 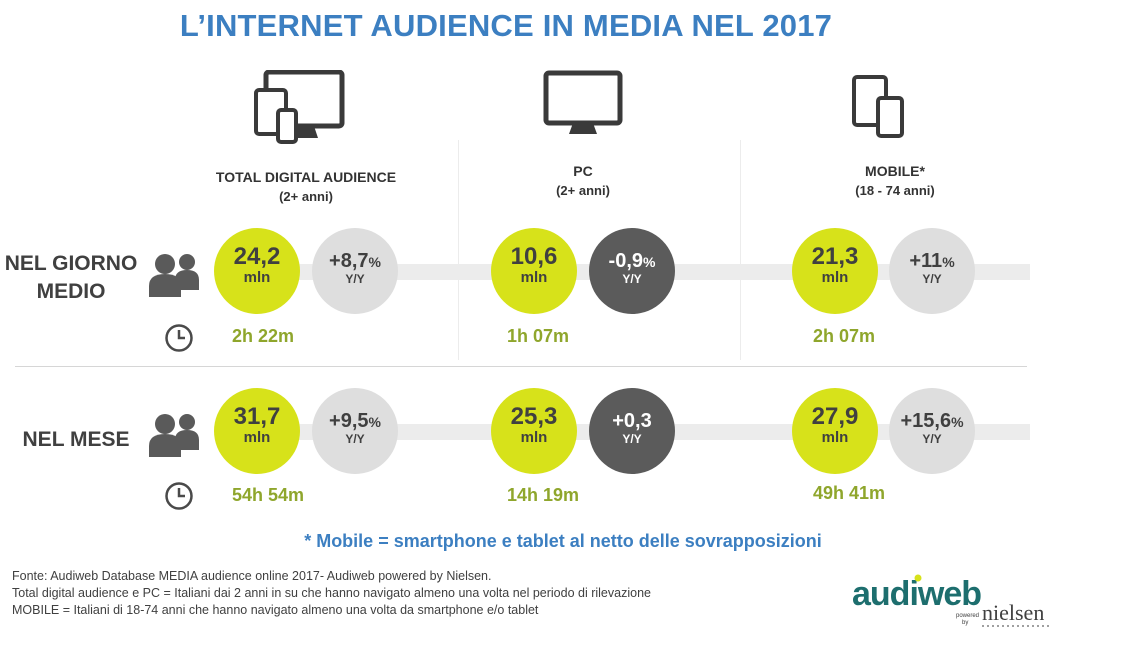 What do you see at coordinates (349, 421) in the screenshot?
I see `change-value: +9,5` at bounding box center [349, 421].